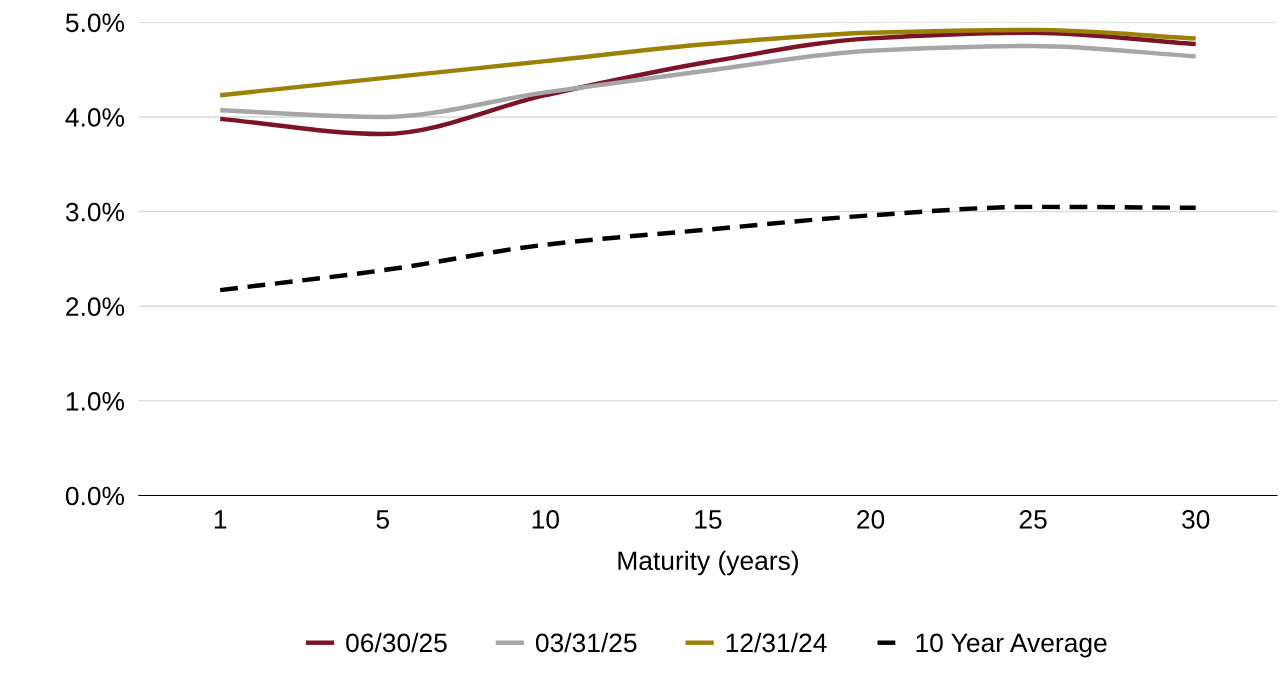 The height and width of the screenshot is (676, 1286). I want to click on legend-label: 06/30/25, so click(396, 642).